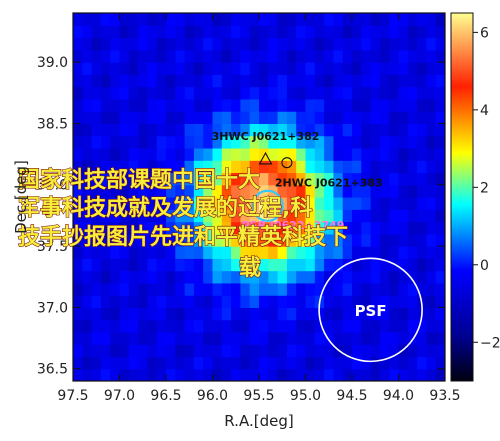 The image size is (500, 441). I want to click on x-axis-label: R.A.[deg], so click(258, 421).